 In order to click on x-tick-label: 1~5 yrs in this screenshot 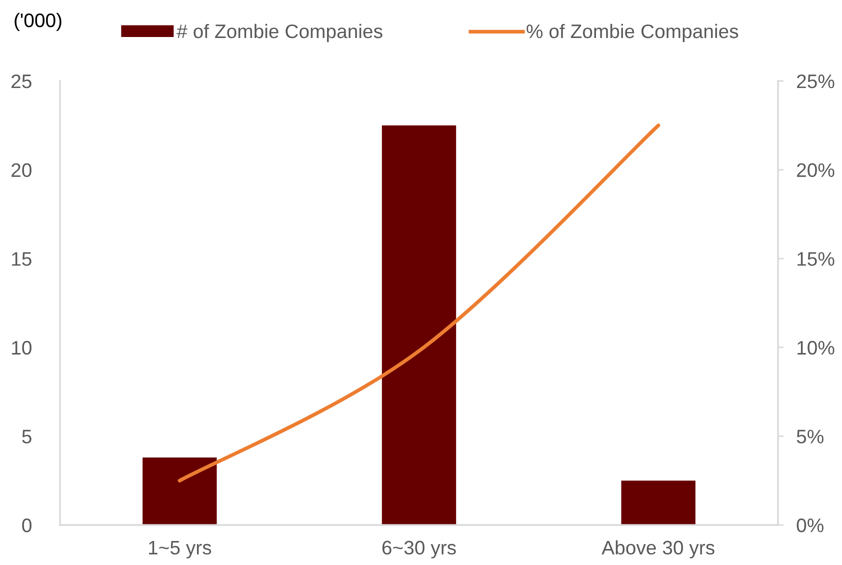, I will do `click(180, 549)`.